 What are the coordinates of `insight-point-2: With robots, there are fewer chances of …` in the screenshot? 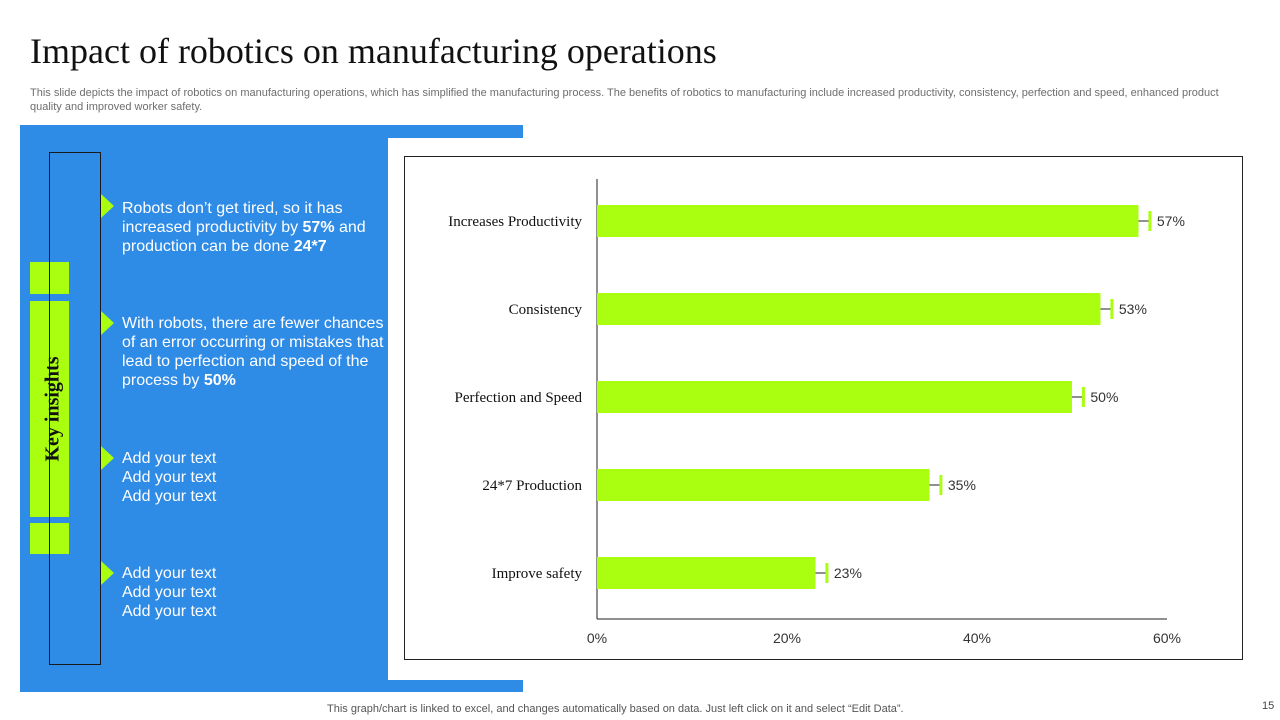 It's located at (253, 352).